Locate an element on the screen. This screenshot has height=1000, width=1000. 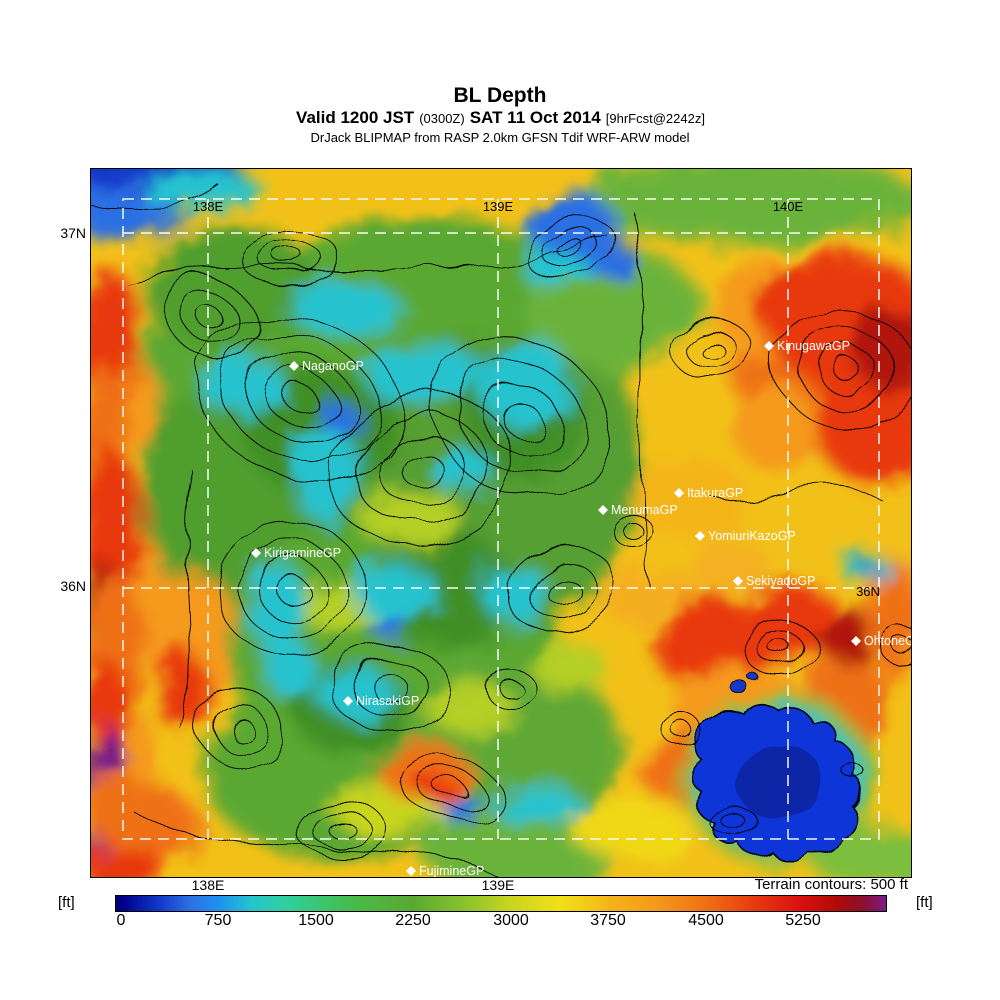
site-marker: YomiuriKazoGP is located at coordinates (745, 536).